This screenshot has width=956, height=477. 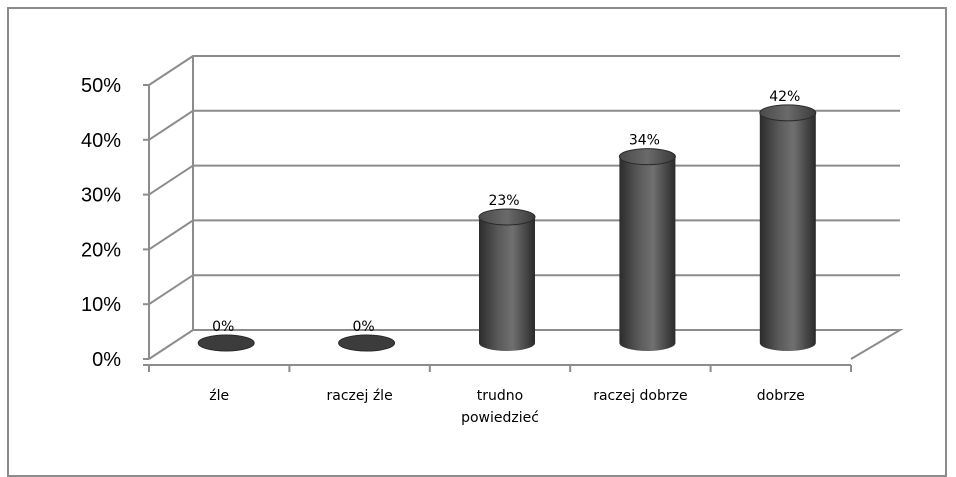 I want to click on y-tick-label: 10%, so click(x=101, y=305).